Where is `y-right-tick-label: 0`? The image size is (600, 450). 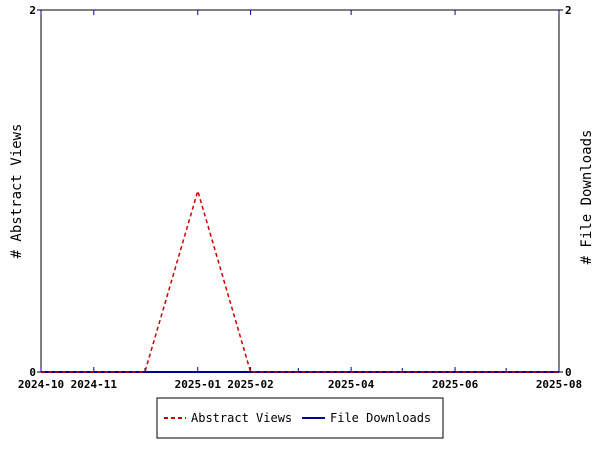 y-right-tick-label: 0 is located at coordinates (568, 372).